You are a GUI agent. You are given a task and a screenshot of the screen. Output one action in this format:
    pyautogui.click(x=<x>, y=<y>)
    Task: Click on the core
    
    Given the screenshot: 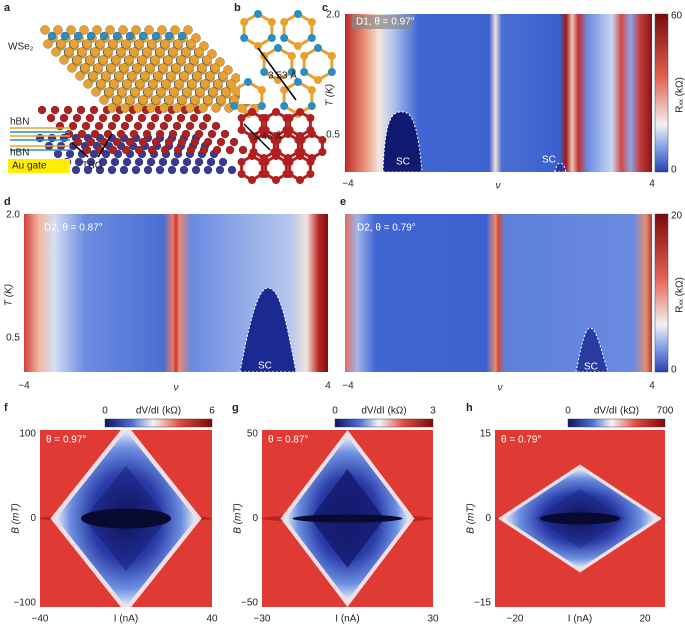 What is the action you would take?
    pyautogui.click(x=347, y=518)
    